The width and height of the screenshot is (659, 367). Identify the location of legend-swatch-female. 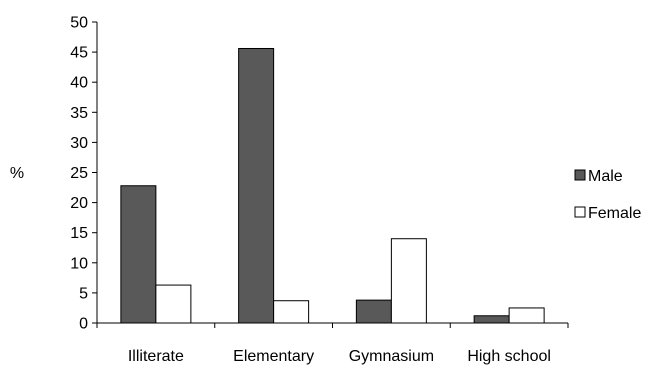
(580, 212).